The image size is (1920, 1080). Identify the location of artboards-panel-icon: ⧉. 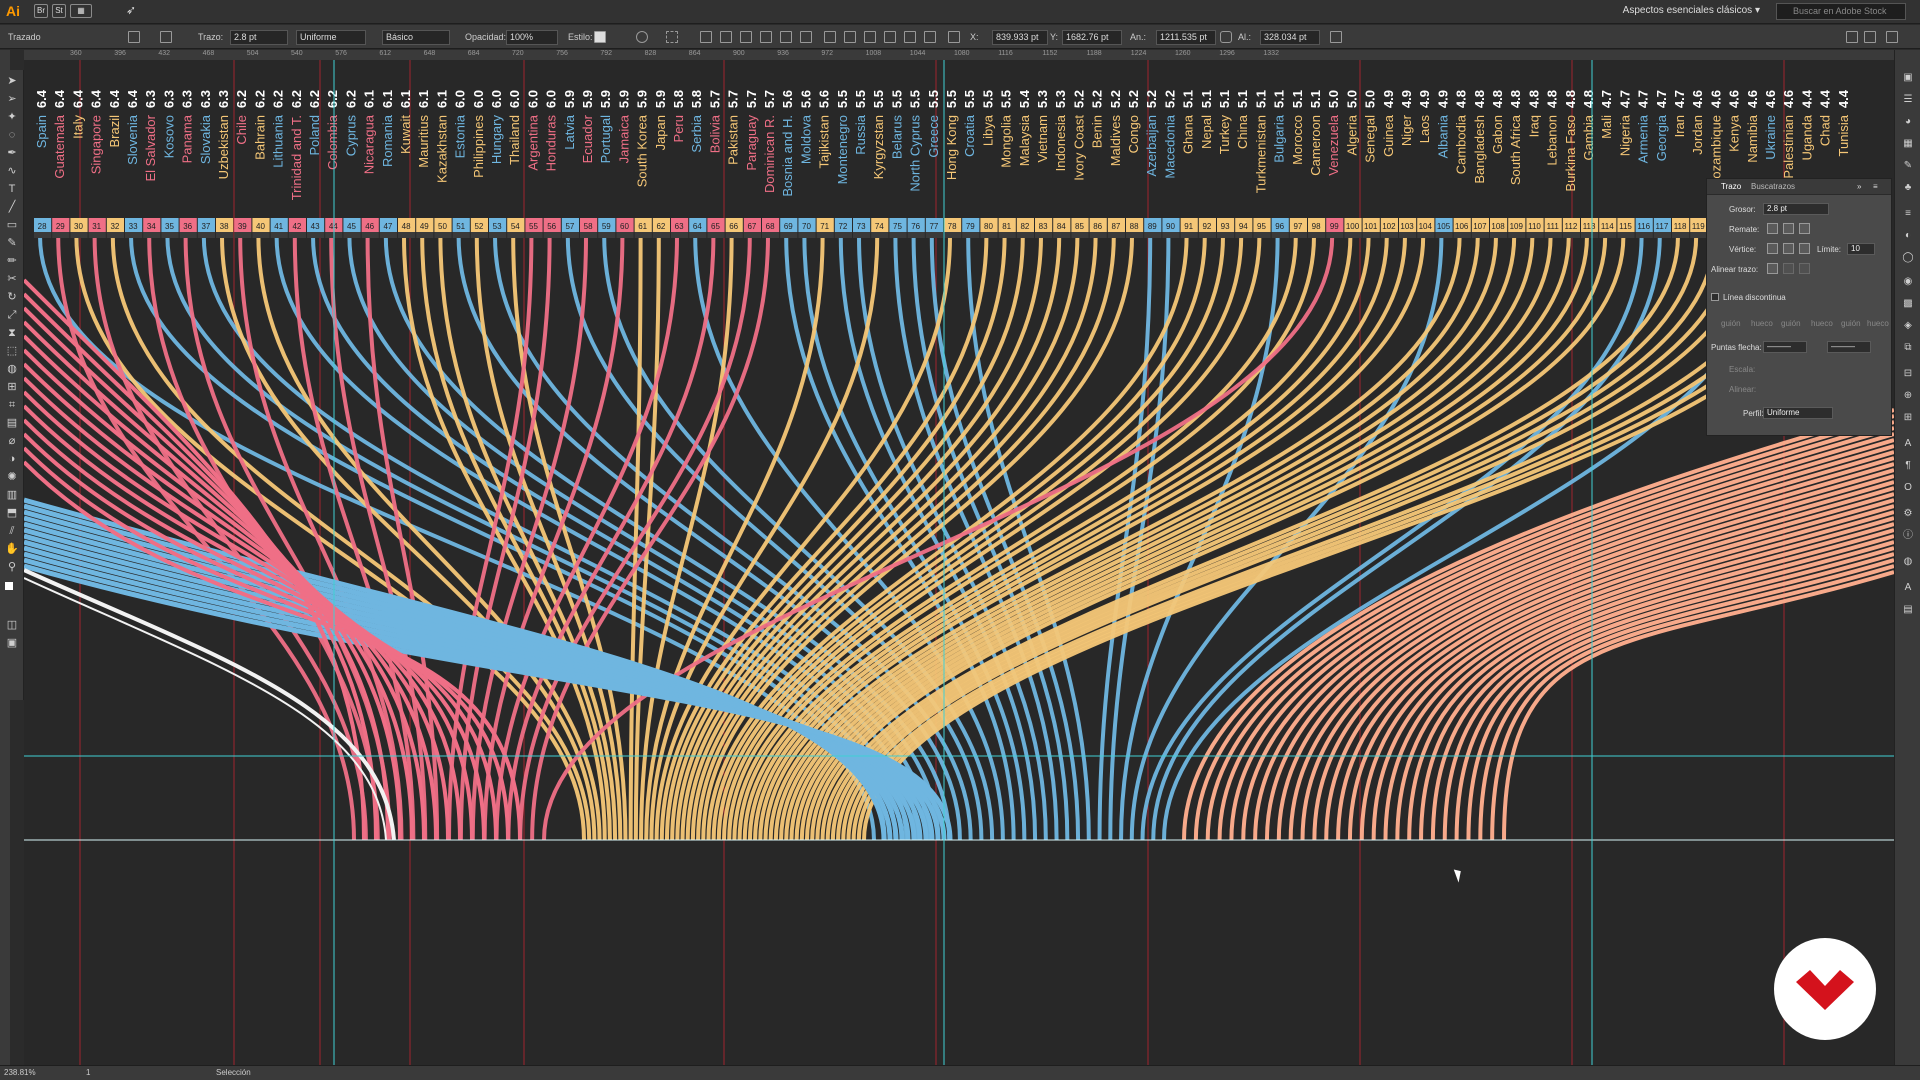
(1908, 347).